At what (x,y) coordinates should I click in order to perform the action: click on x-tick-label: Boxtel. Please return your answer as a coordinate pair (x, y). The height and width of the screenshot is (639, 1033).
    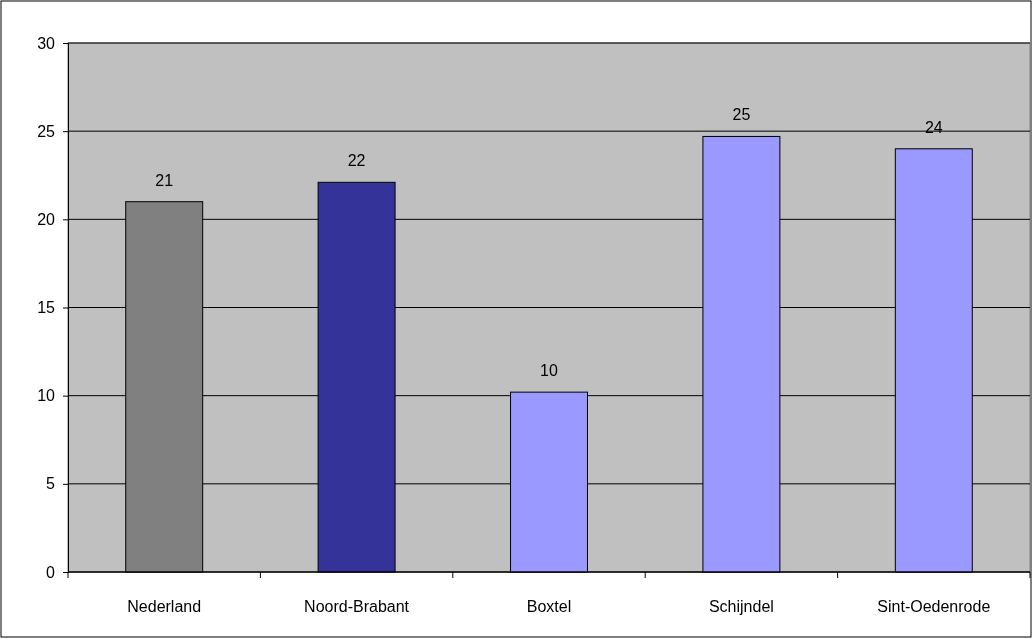
    Looking at the image, I should click on (549, 606).